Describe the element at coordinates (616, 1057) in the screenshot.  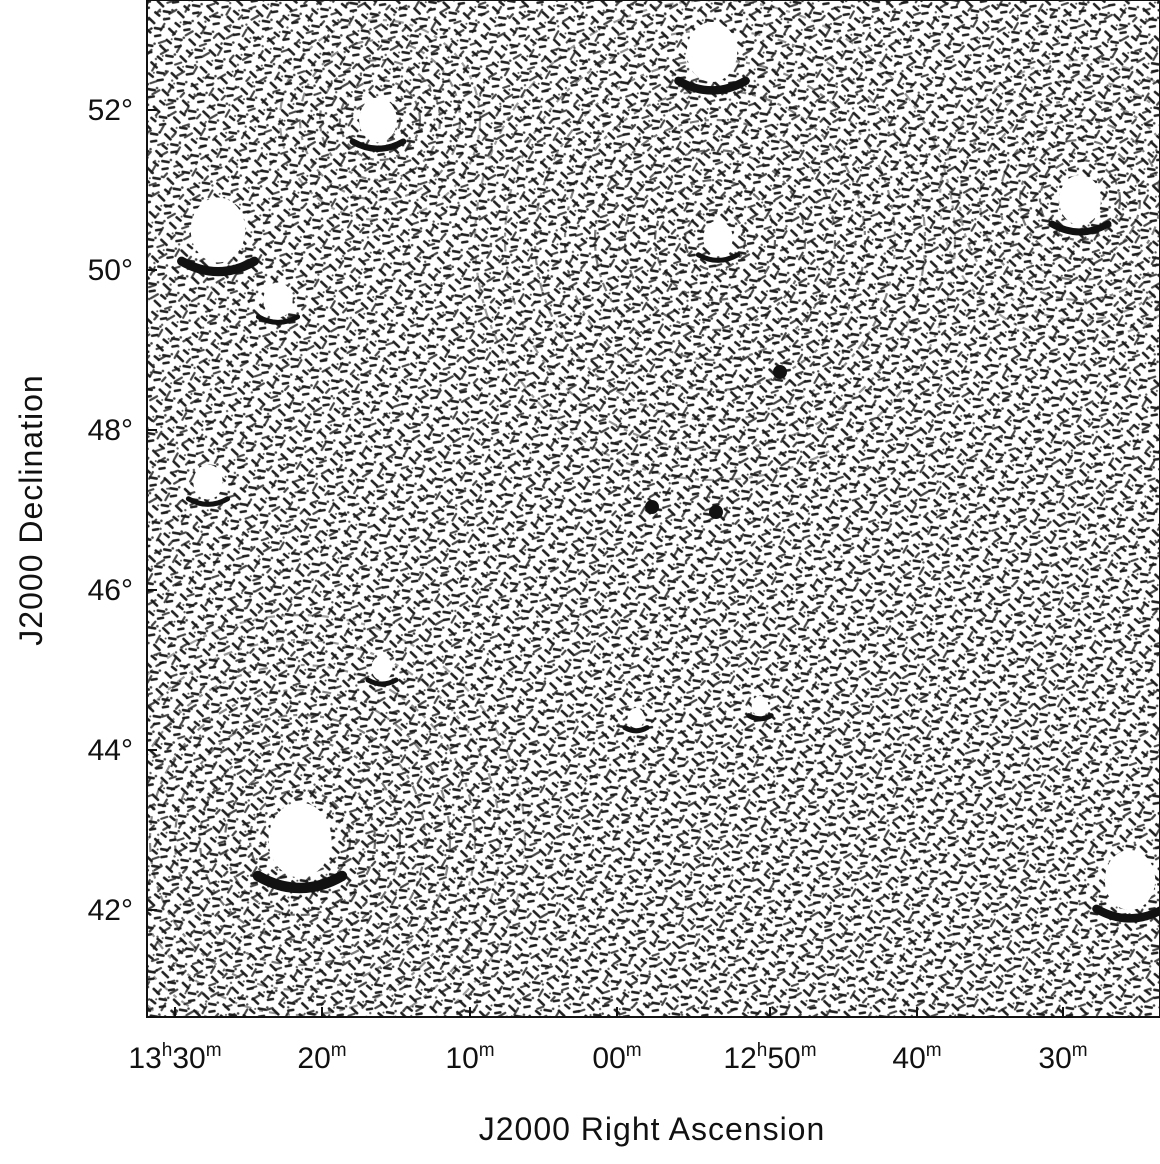
I see `x-tick-label: 00m` at that location.